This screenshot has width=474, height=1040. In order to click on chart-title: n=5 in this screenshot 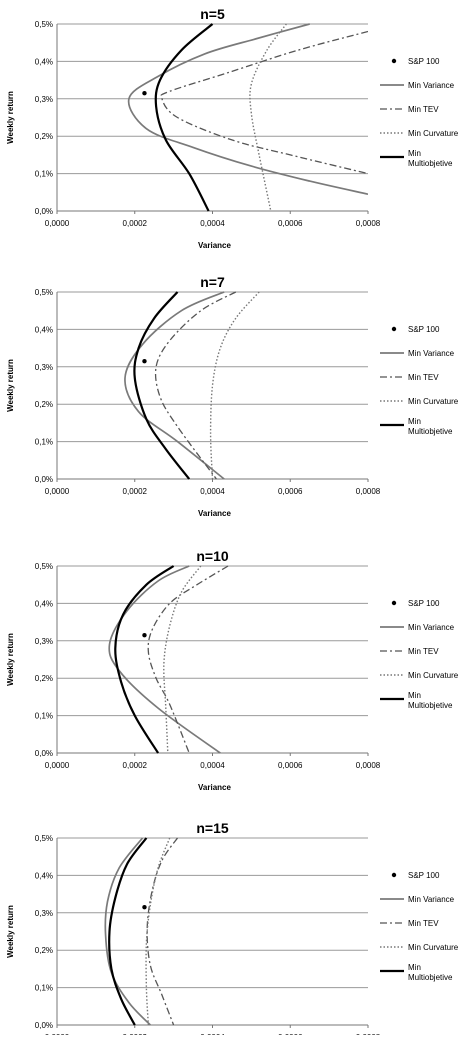, I will do `click(212, 14)`.